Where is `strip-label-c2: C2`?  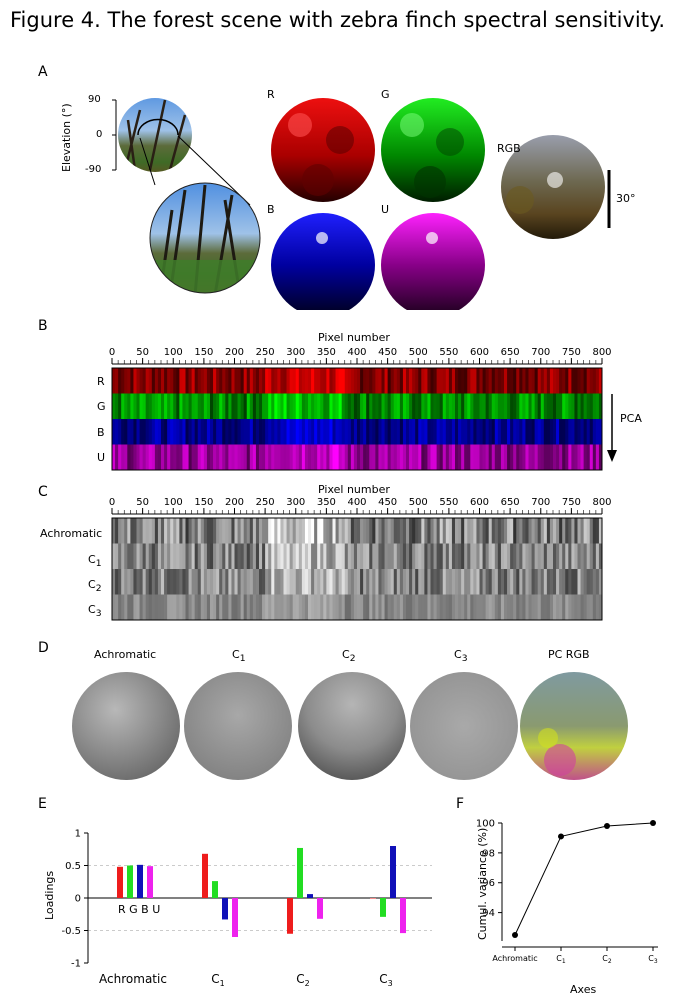
strip-label-c2: C2 is located at coordinates (95, 586).